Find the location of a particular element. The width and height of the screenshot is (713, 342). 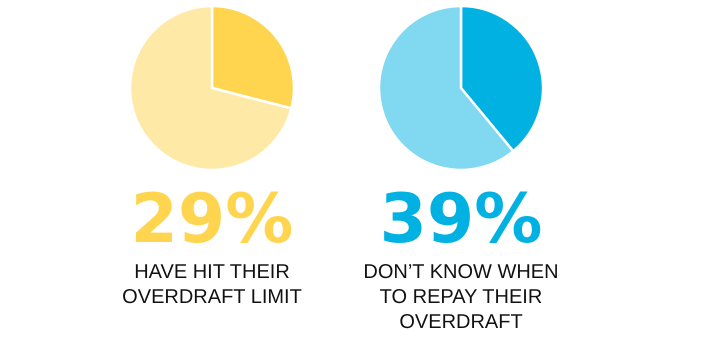

text: HAVE HIT THEIR OVERDRAFT LIMIT is located at coordinates (212, 284).